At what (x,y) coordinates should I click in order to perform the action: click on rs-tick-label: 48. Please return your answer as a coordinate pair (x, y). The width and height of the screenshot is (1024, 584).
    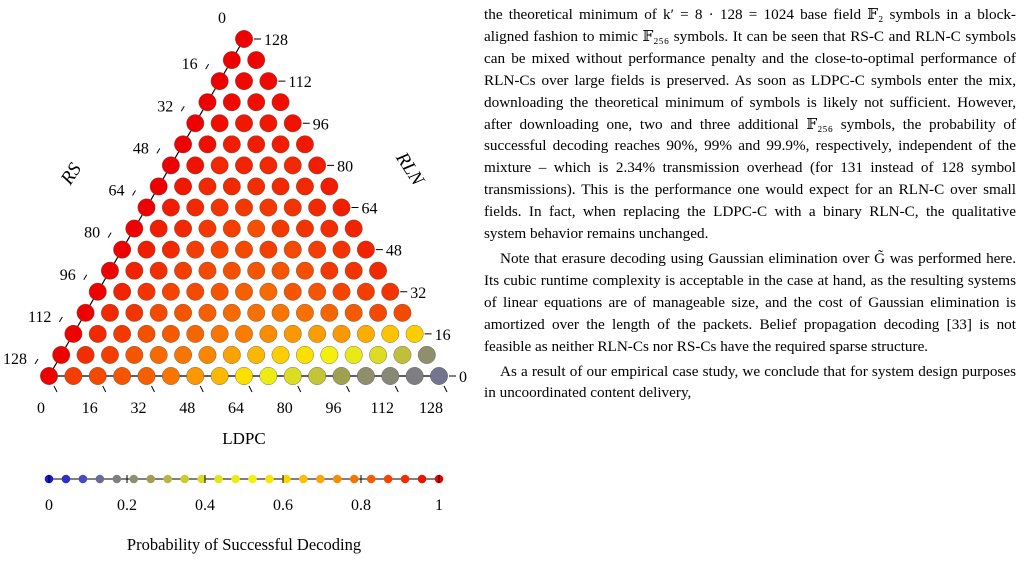
    Looking at the image, I should click on (141, 148).